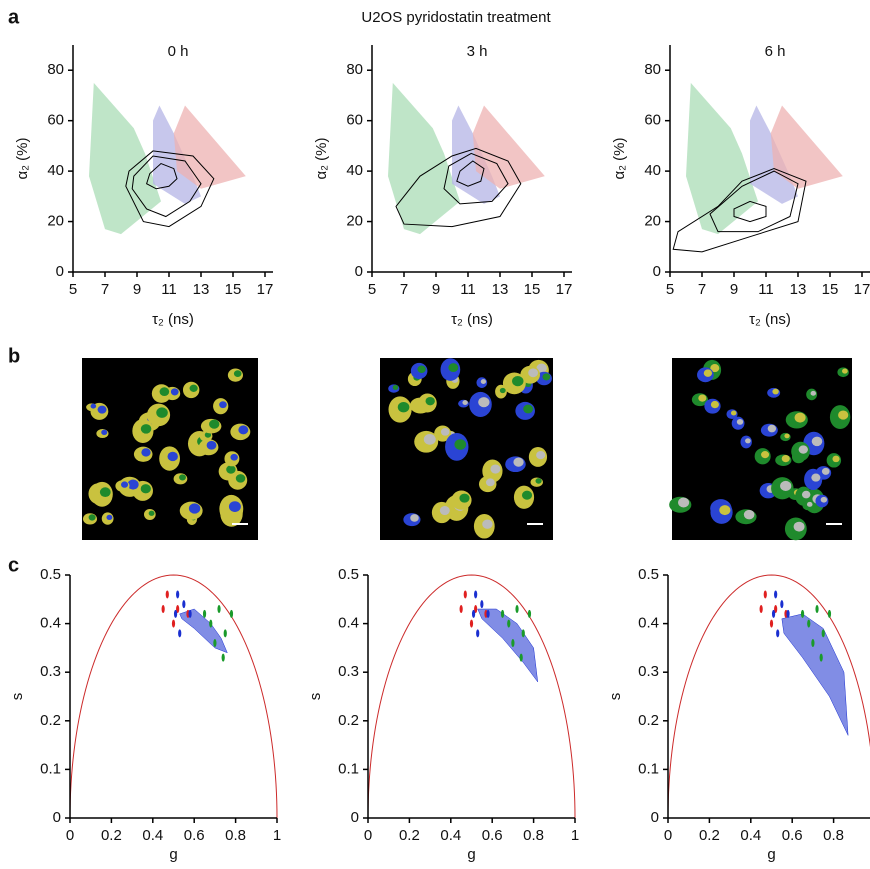 The width and height of the screenshot is (870, 869). Describe the element at coordinates (775, 51) in the screenshot. I see `subplot-title: 6 h` at that location.